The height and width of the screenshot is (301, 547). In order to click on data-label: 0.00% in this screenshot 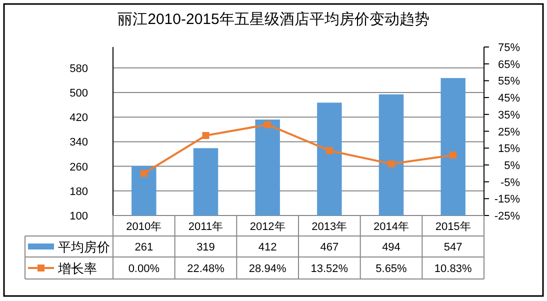, I will do `click(144, 269)`.